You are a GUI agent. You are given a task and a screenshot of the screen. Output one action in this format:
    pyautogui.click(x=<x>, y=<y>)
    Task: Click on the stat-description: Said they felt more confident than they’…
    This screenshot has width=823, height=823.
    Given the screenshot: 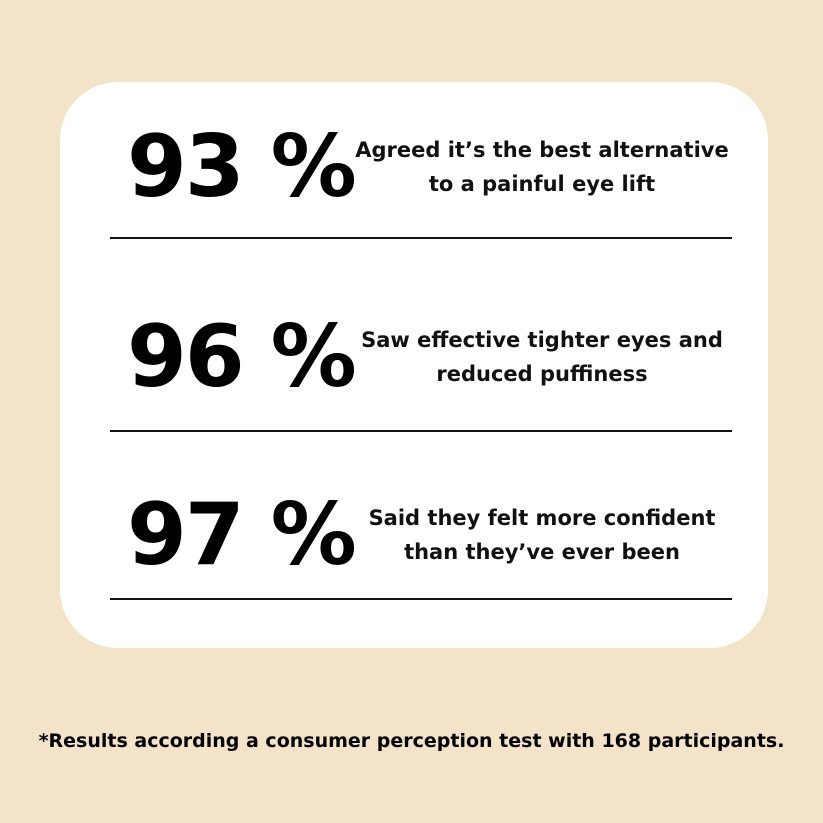 What is the action you would take?
    pyautogui.click(x=542, y=535)
    